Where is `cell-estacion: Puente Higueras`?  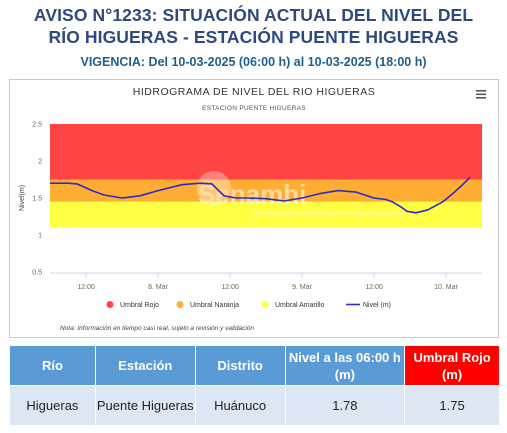
cell-estacion: Puente Higueras is located at coordinates (145, 405).